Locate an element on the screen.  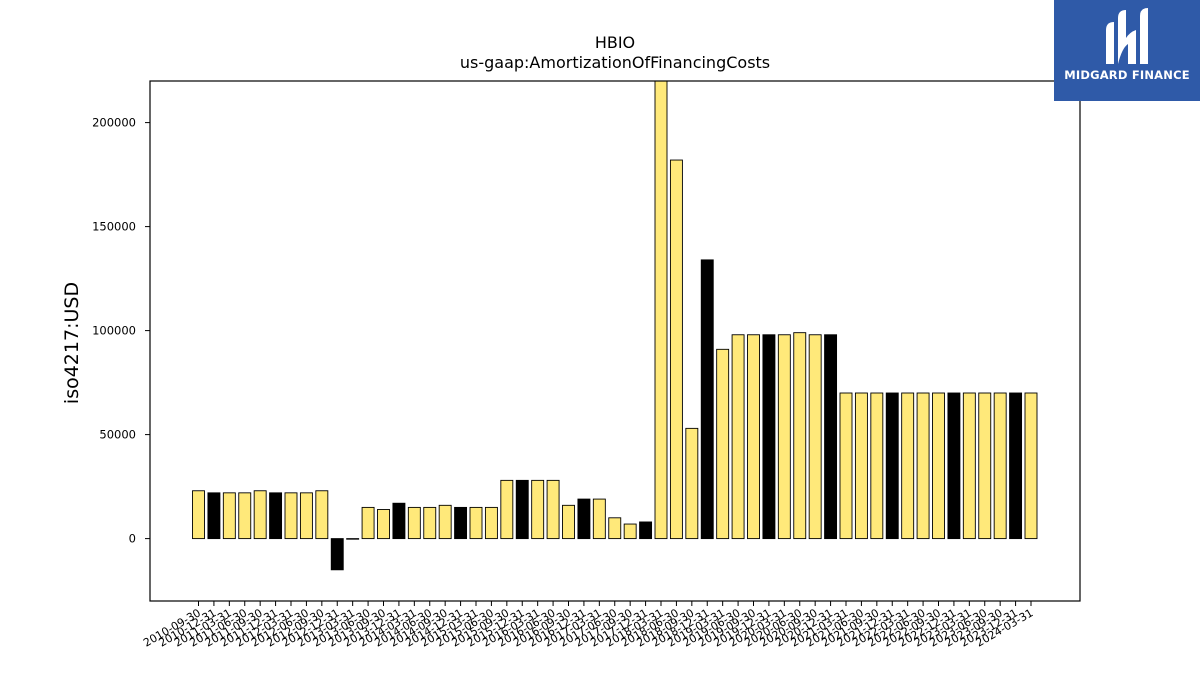
y-tick-label: 50000 is located at coordinates (117, 435).